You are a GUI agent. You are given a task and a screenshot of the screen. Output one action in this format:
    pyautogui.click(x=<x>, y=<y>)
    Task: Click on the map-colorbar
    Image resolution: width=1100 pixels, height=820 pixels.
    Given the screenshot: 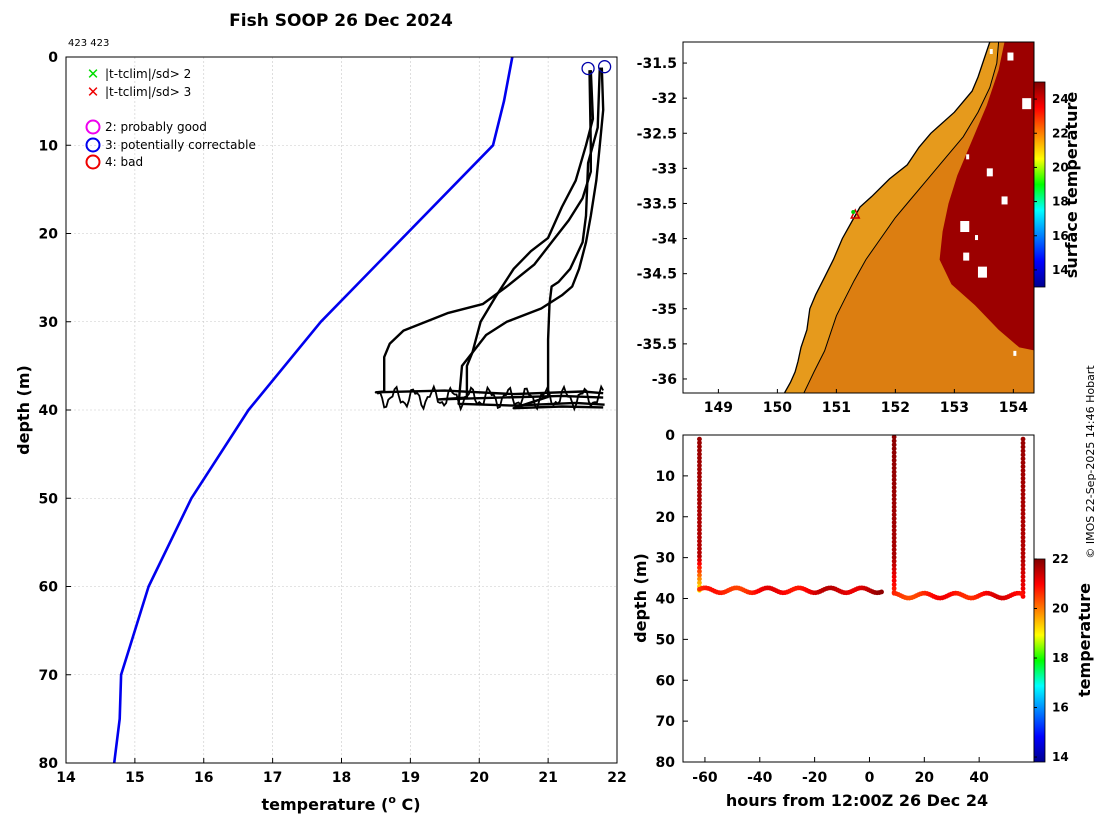 What is the action you would take?
    pyautogui.click(x=1039, y=184)
    